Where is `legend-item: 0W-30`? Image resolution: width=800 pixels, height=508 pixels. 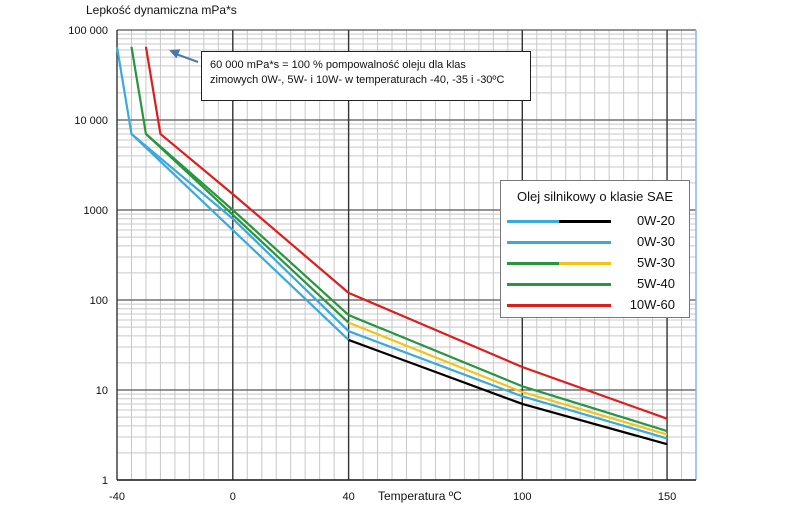
legend-item: 0W-30 is located at coordinates (597, 242).